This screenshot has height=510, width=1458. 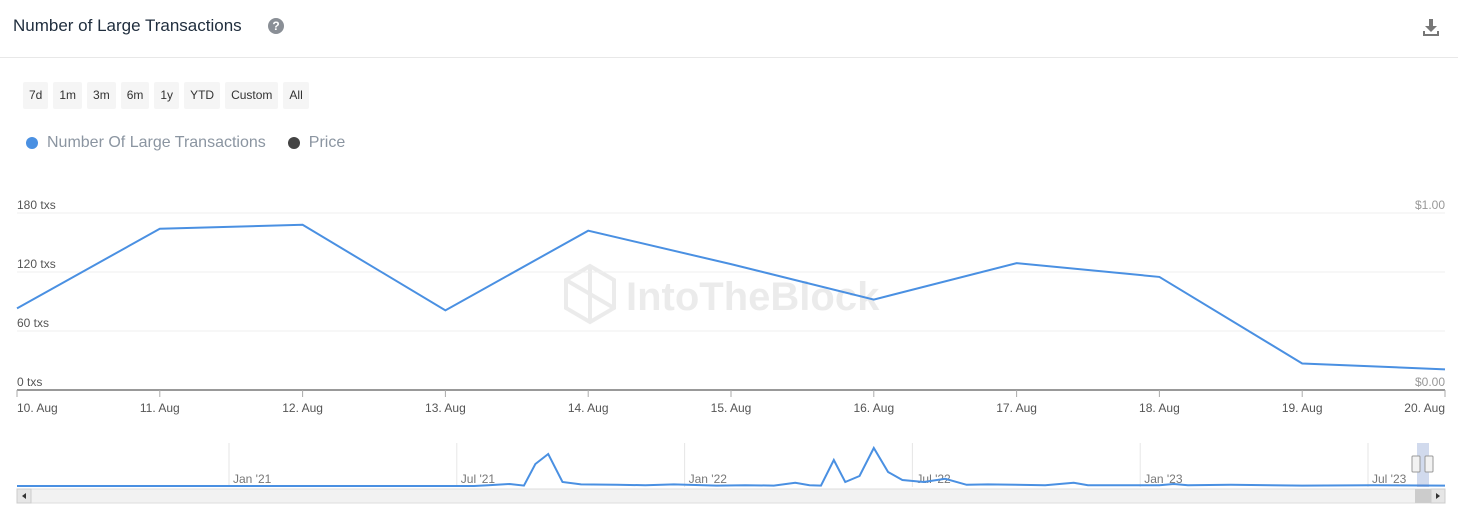 I want to click on chevron-right-icon, so click(x=1438, y=496).